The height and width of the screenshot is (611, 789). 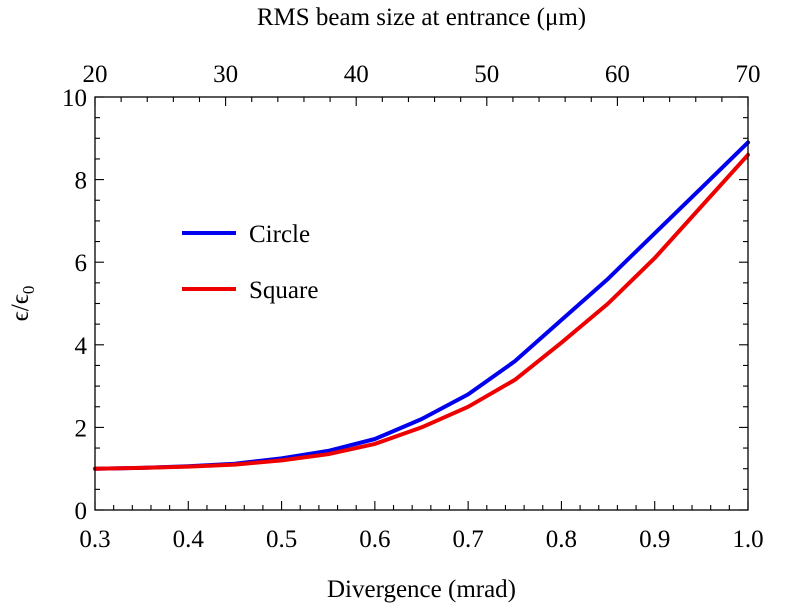 I want to click on y-axis-title: ϵ/ϵ0, so click(x=22, y=304).